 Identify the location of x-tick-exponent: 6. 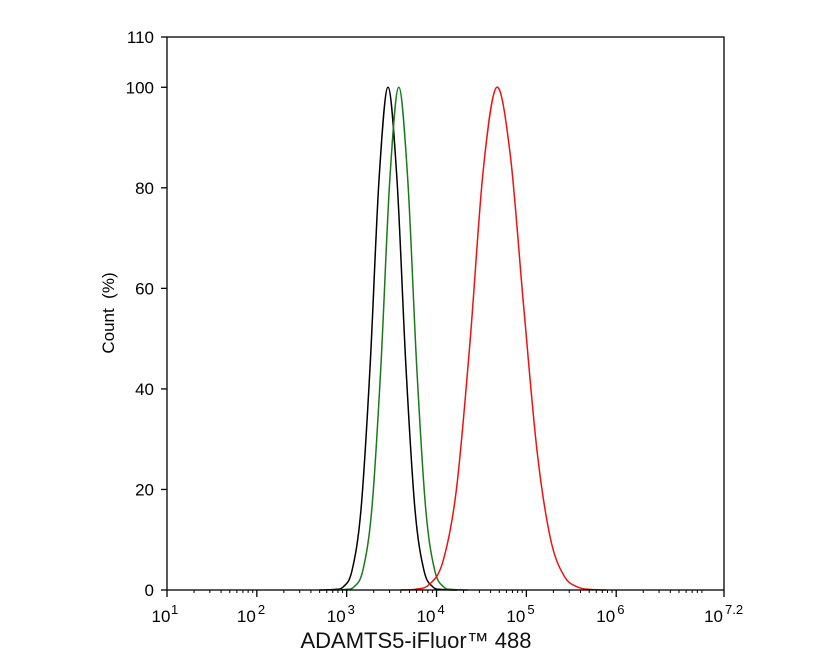
(620, 609).